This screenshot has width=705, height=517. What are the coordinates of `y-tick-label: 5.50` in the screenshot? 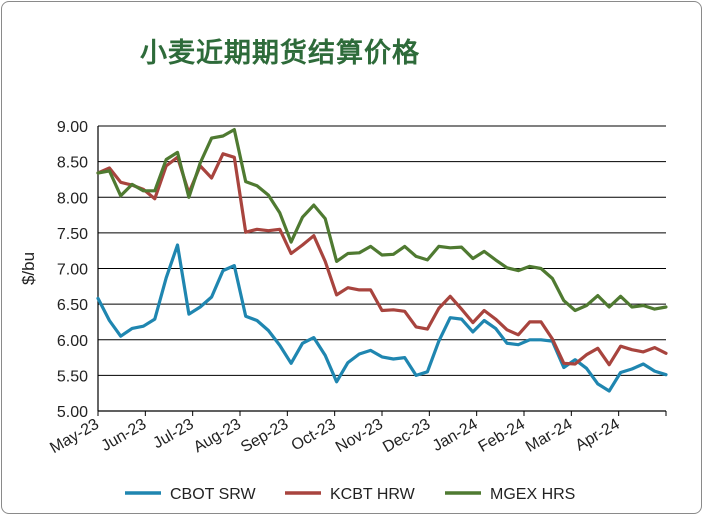 It's located at (72, 376).